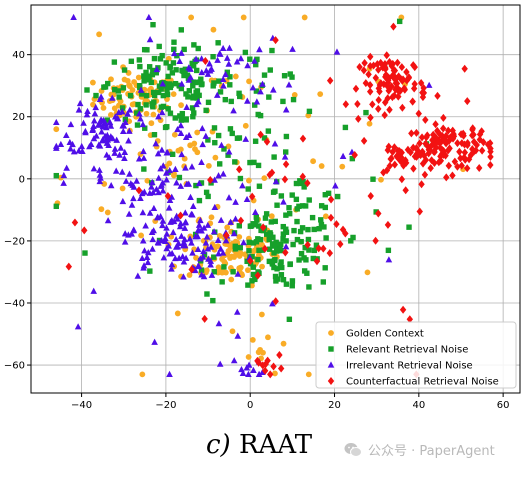  I want to click on figure-caption: c) RAAT, so click(259, 445).